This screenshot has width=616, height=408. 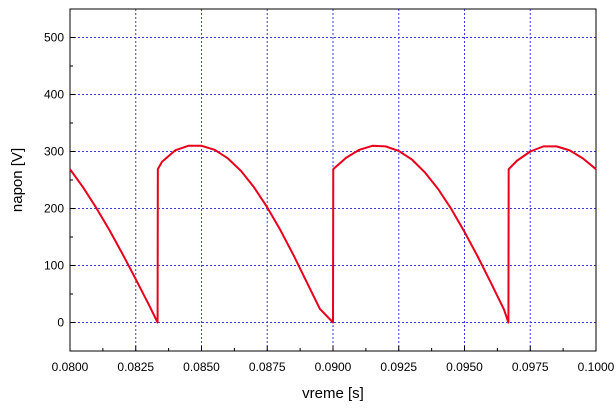 I want to click on x-axis-title: vreme [s], so click(x=333, y=393).